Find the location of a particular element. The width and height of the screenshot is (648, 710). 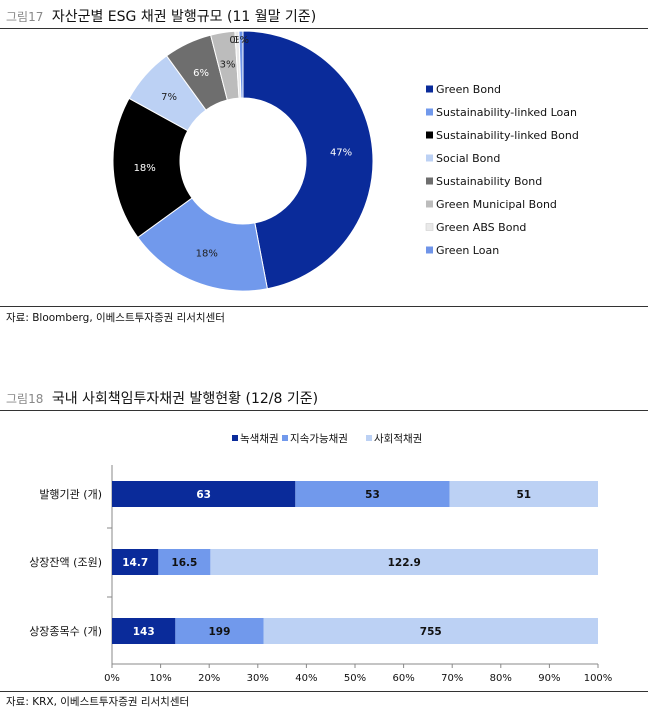

bar-data-label-2-2: 755 is located at coordinates (431, 632).